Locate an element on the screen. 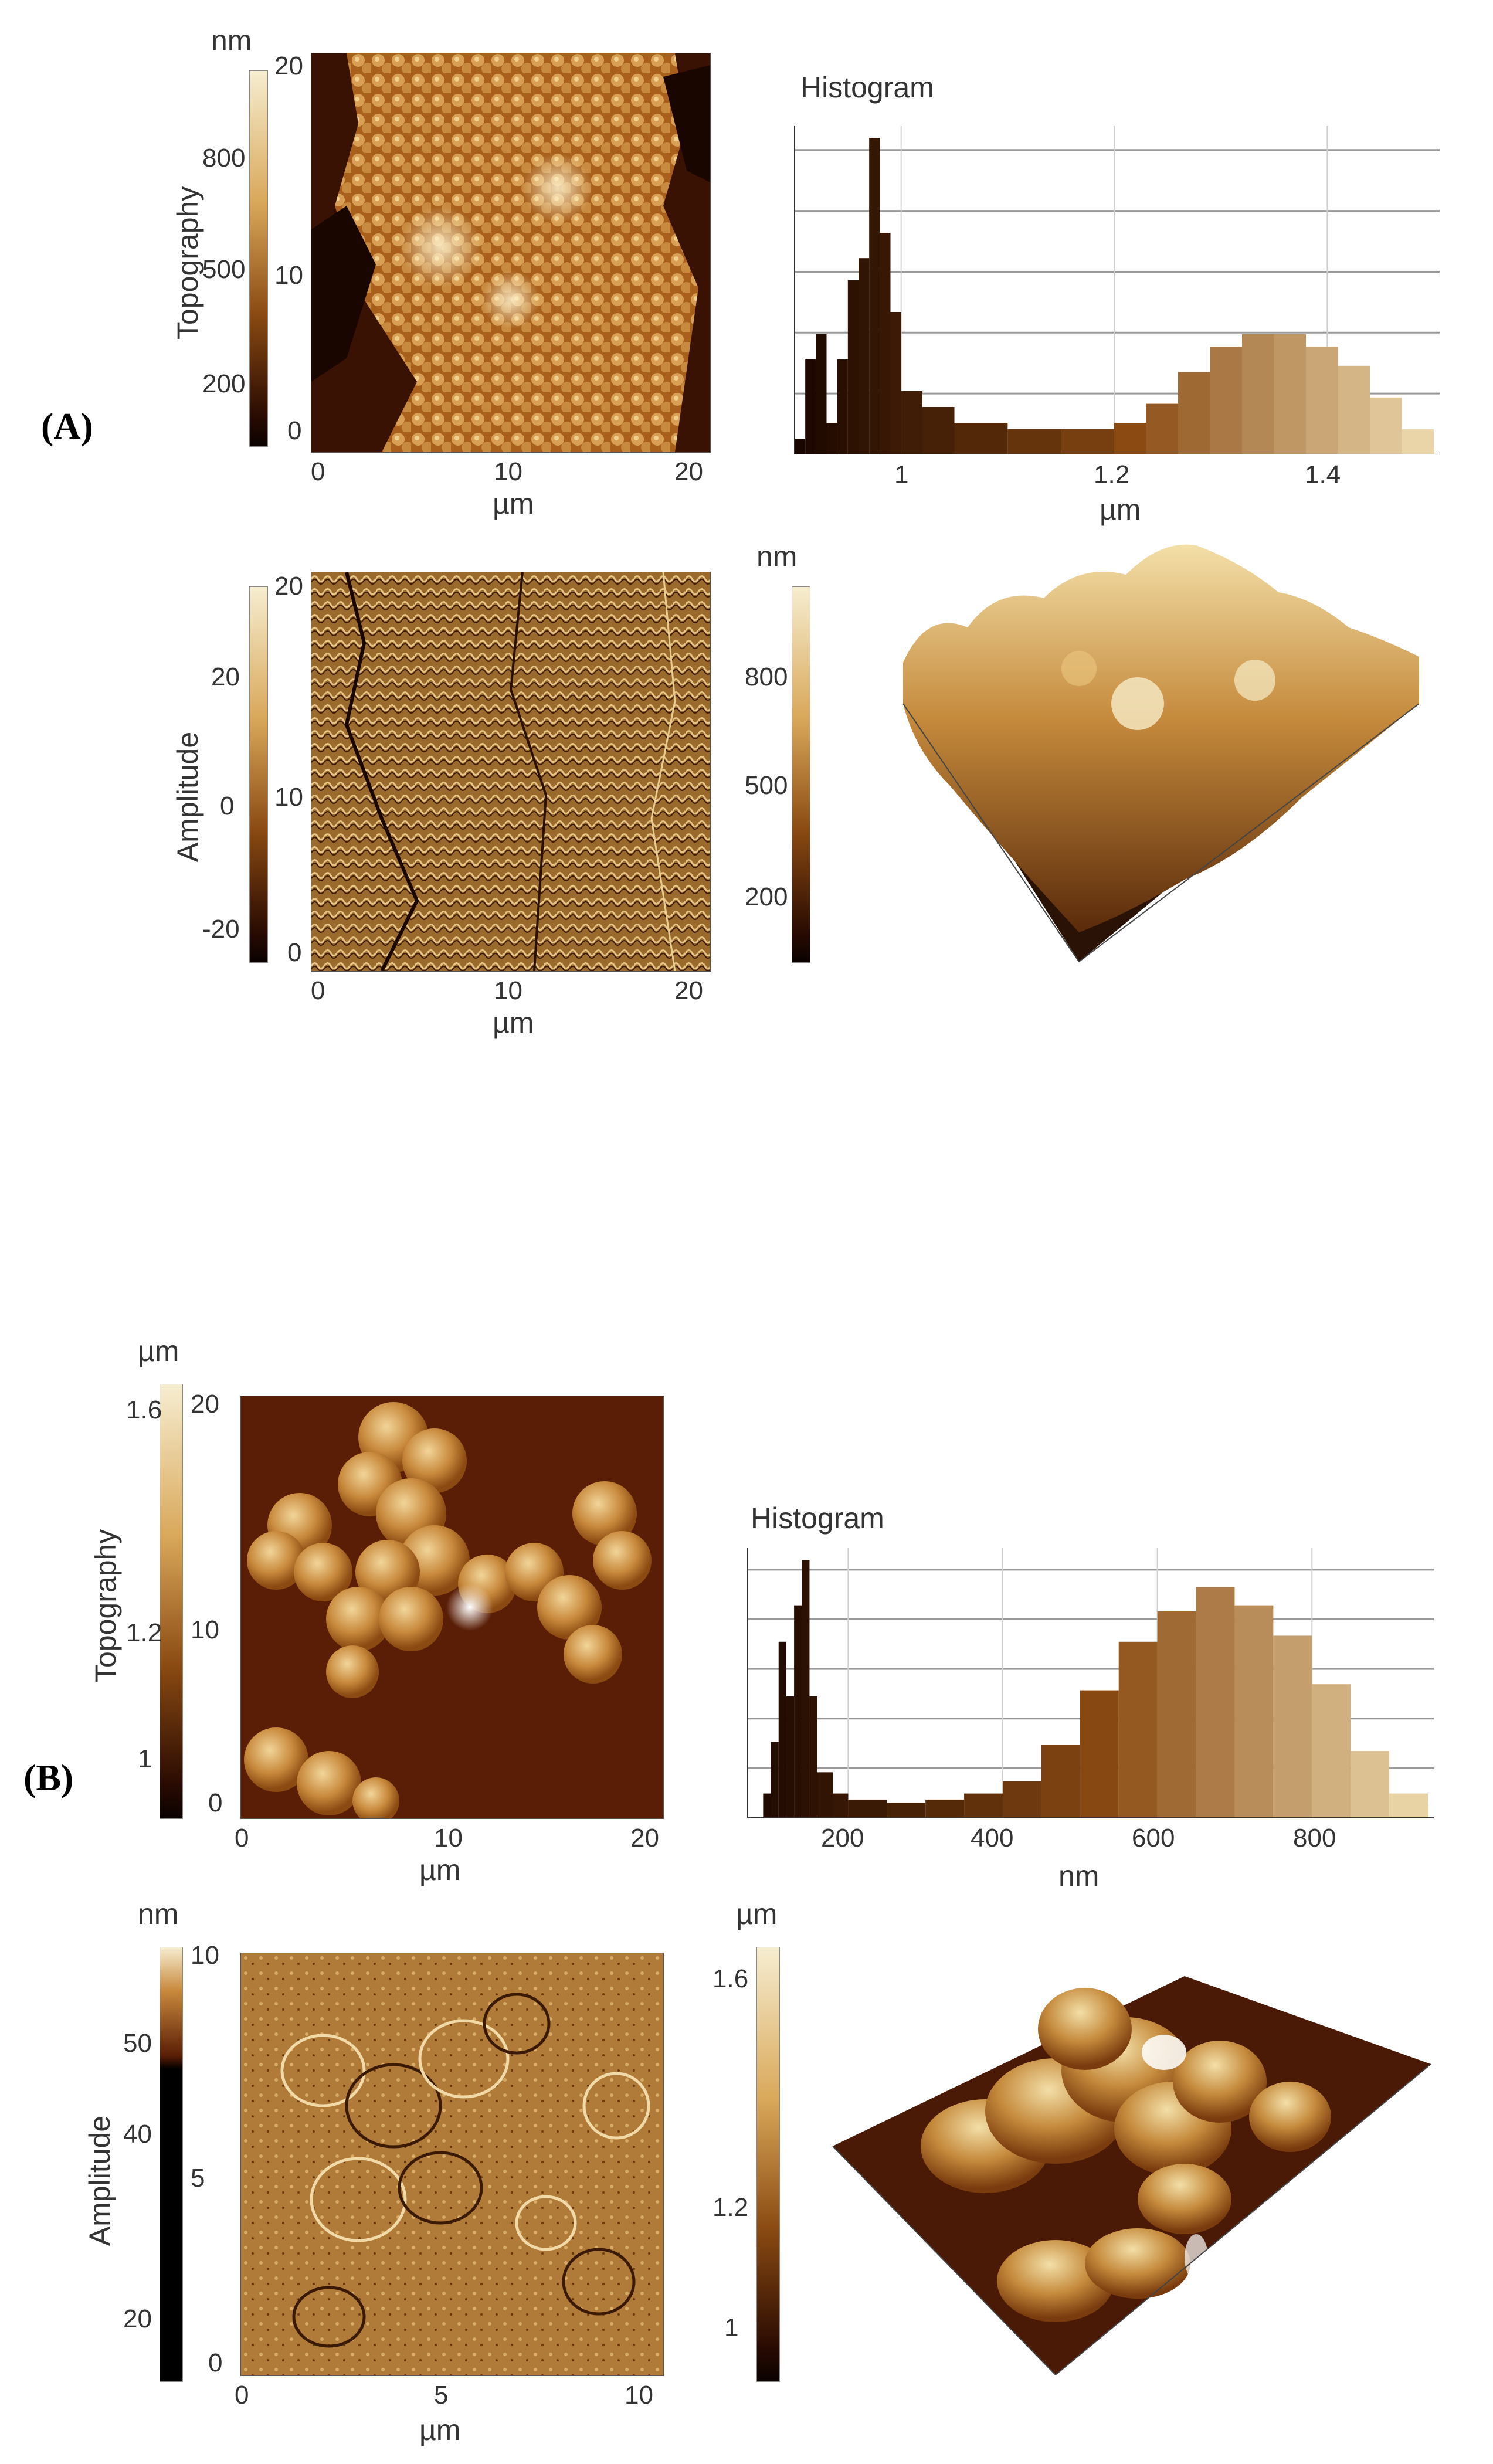 This screenshot has width=1493, height=2464. x-tick: 1.2 is located at coordinates (1112, 474).